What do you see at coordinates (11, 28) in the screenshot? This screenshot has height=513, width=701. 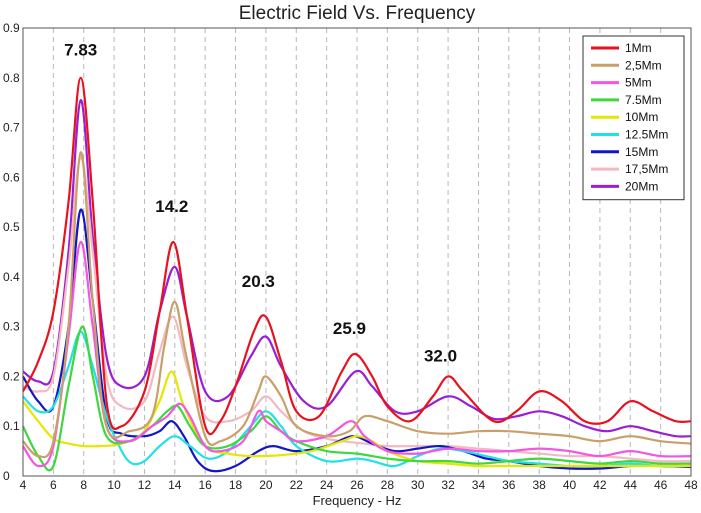 I see `y-tick-label: 0.9` at bounding box center [11, 28].